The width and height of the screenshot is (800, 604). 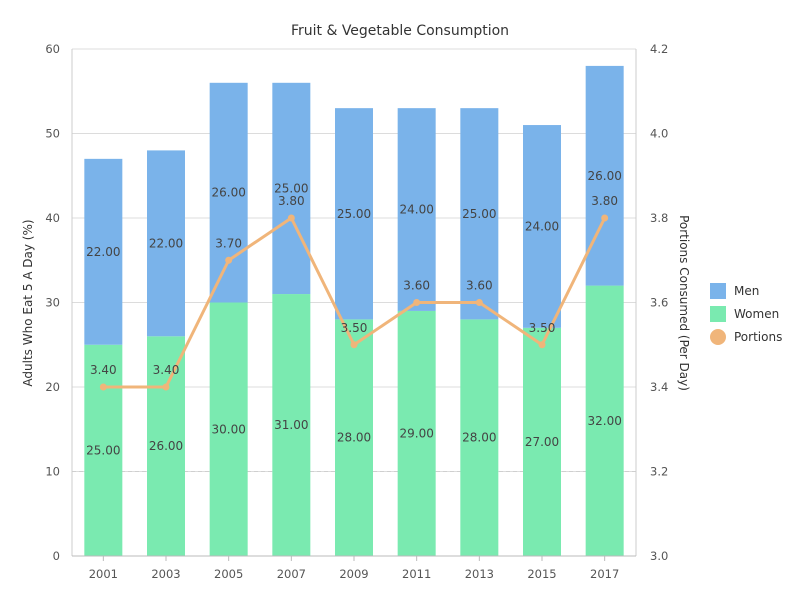 What do you see at coordinates (52, 49) in the screenshot?
I see `y-left-tick-label: 60` at bounding box center [52, 49].